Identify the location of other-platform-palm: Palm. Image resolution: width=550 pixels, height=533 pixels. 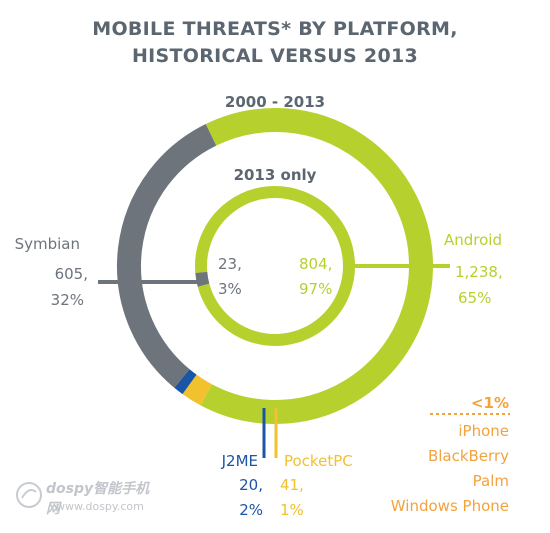
(491, 481).